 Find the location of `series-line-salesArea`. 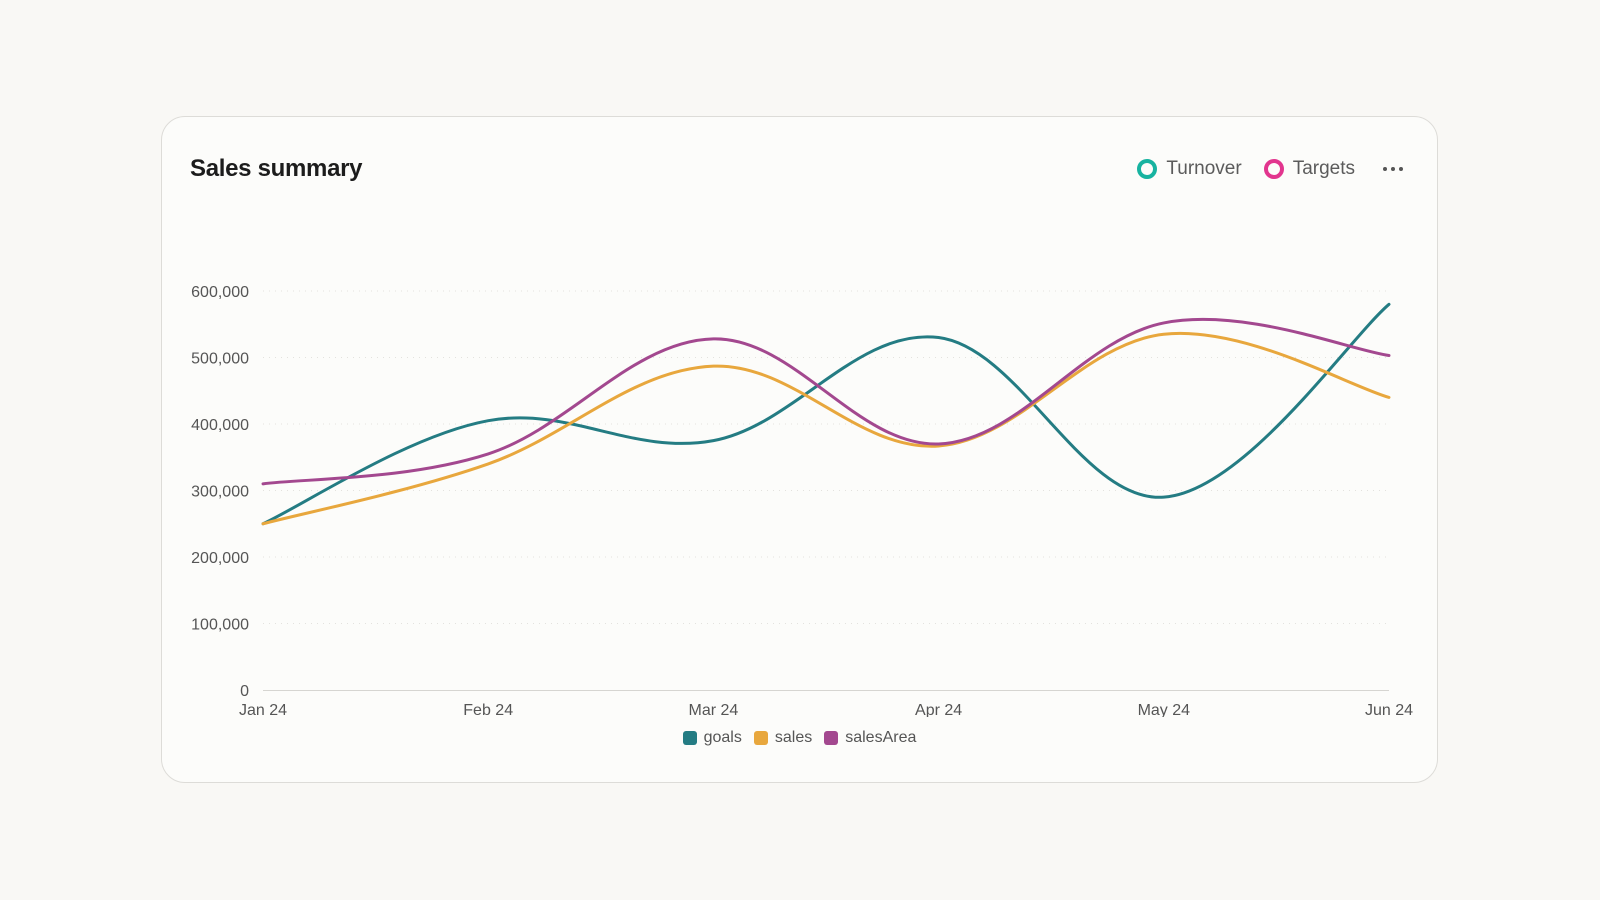

series-line-salesArea is located at coordinates (826, 402).